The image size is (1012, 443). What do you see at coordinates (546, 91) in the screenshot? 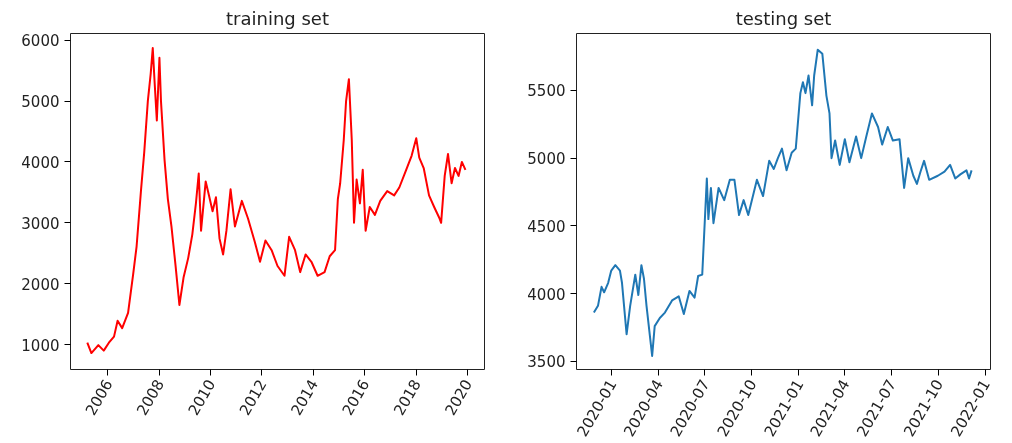
I see `y-tick-label: 5500` at bounding box center [546, 91].